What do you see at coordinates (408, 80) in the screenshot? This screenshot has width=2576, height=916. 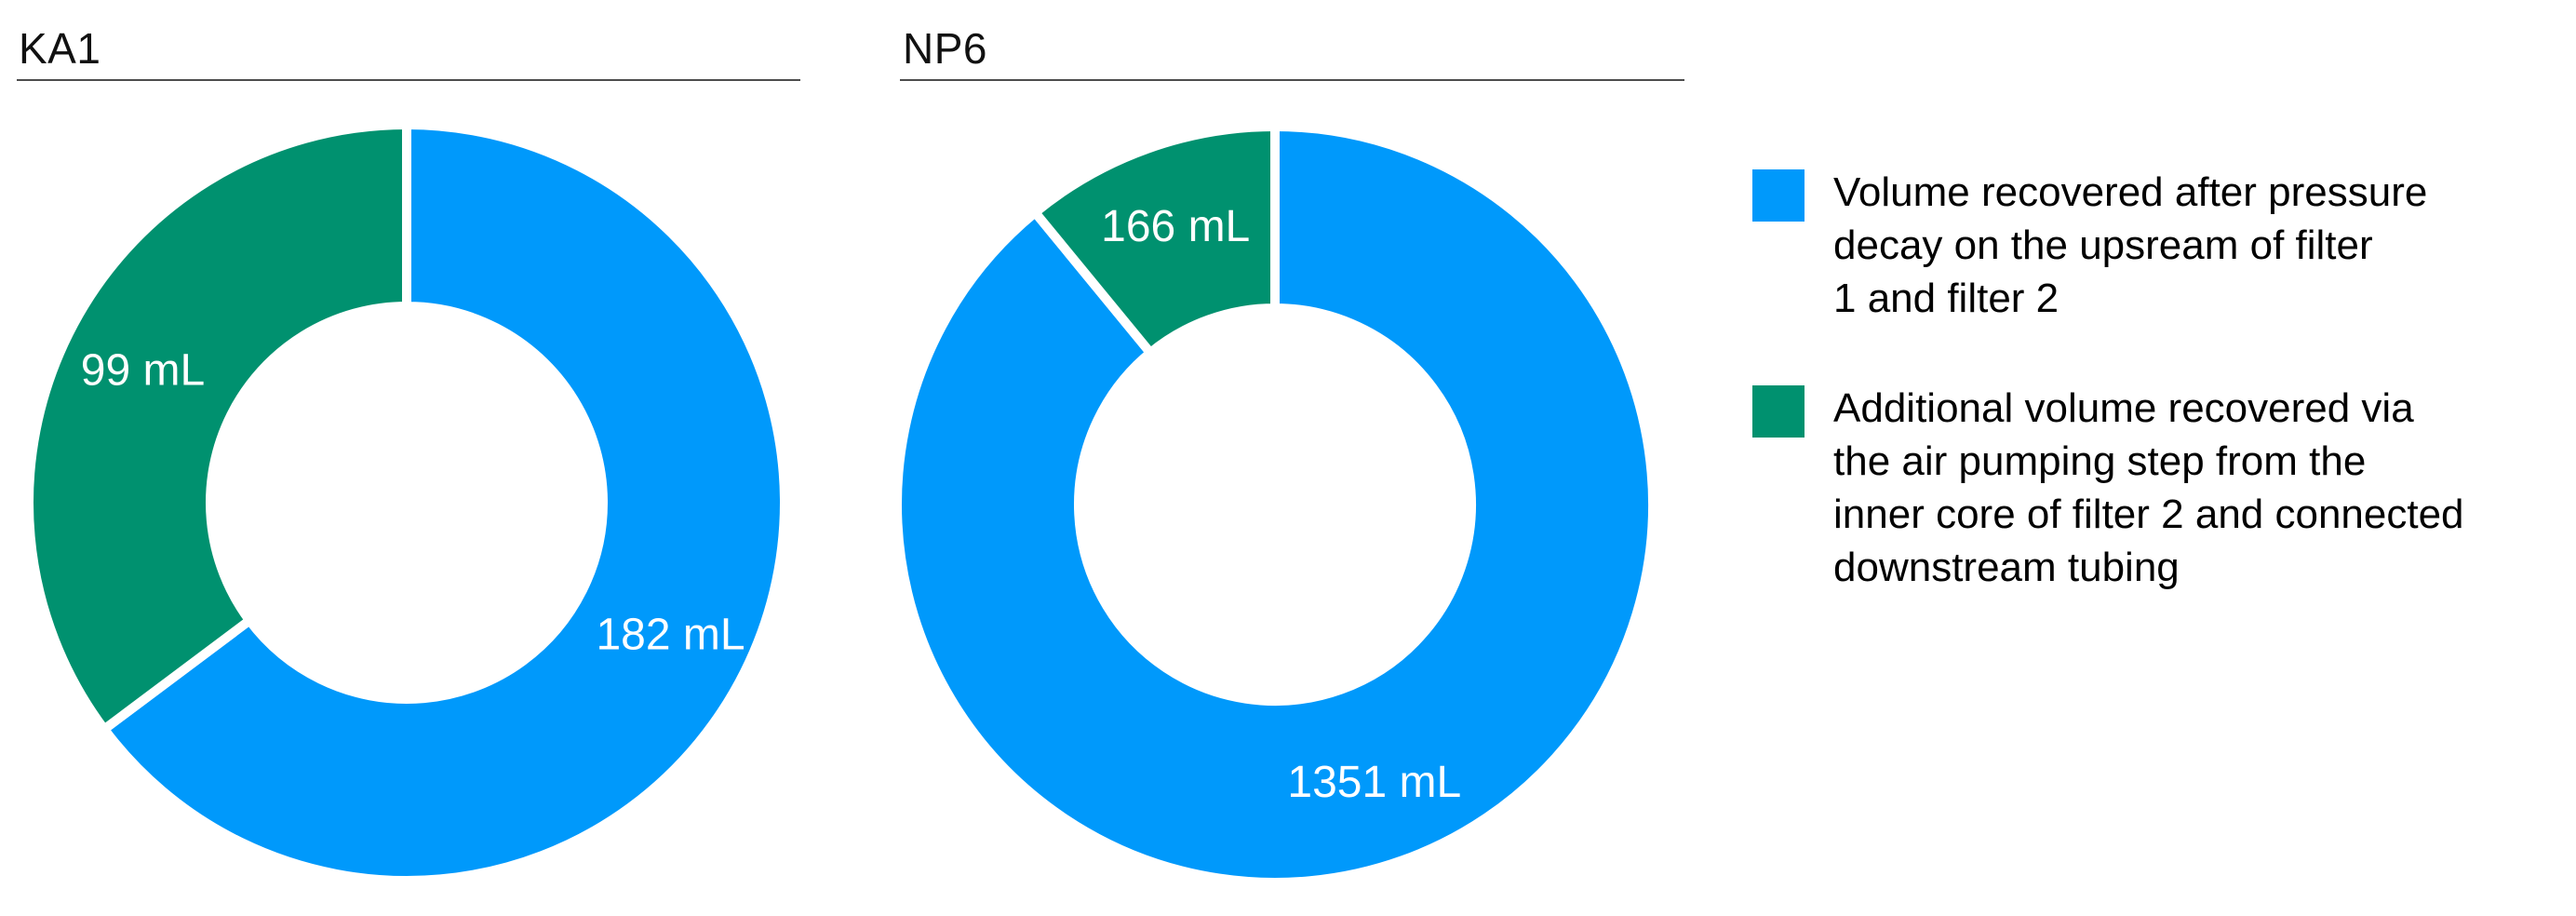 I see `title-underline-ka1` at bounding box center [408, 80].